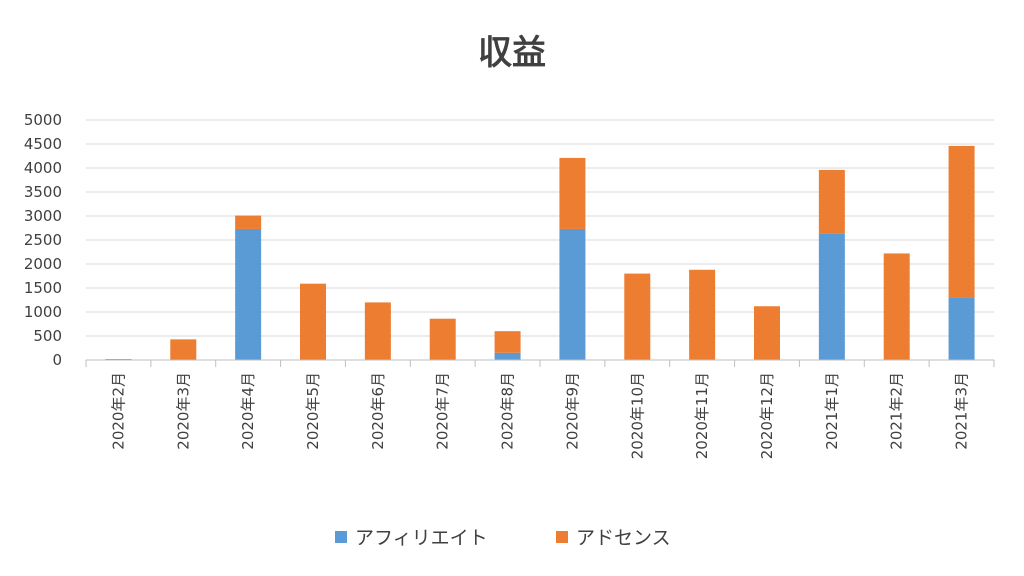  Describe the element at coordinates (47, 336) in the screenshot. I see `y-tick-label: 500` at that location.